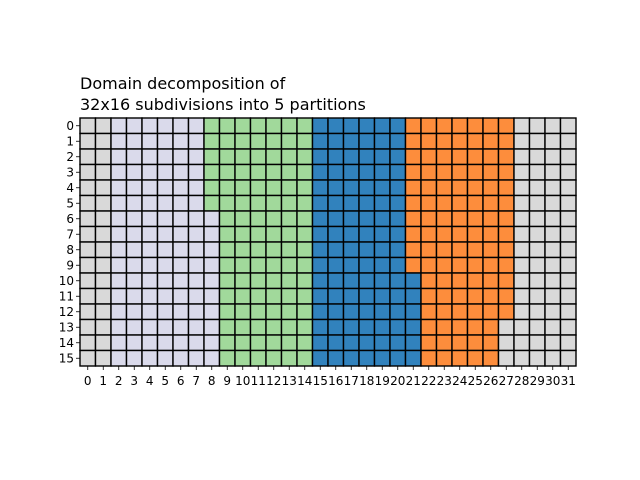  What do you see at coordinates (289, 381) in the screenshot?
I see `x-tick-label: 13` at bounding box center [289, 381].